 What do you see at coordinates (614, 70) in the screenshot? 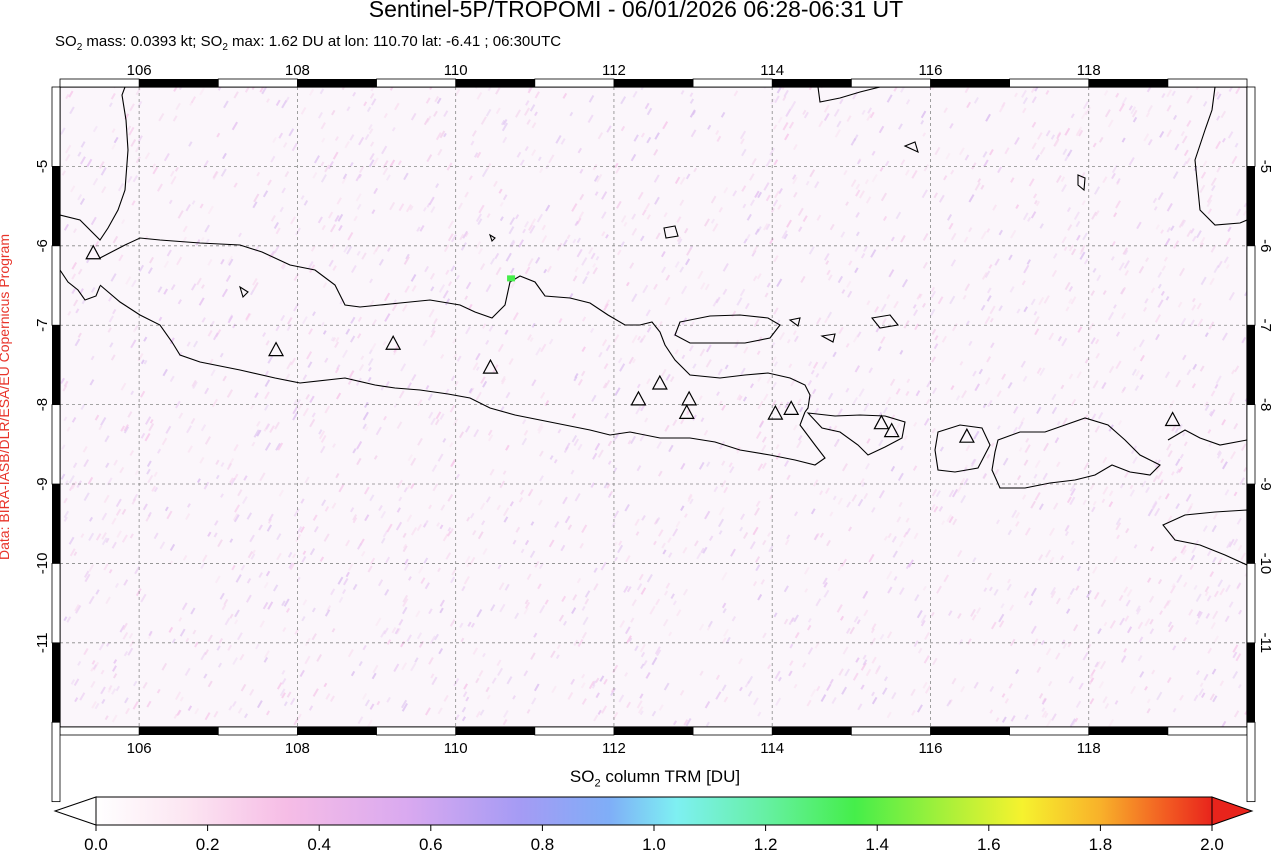
I see `lon-tick-top: 112` at bounding box center [614, 70].